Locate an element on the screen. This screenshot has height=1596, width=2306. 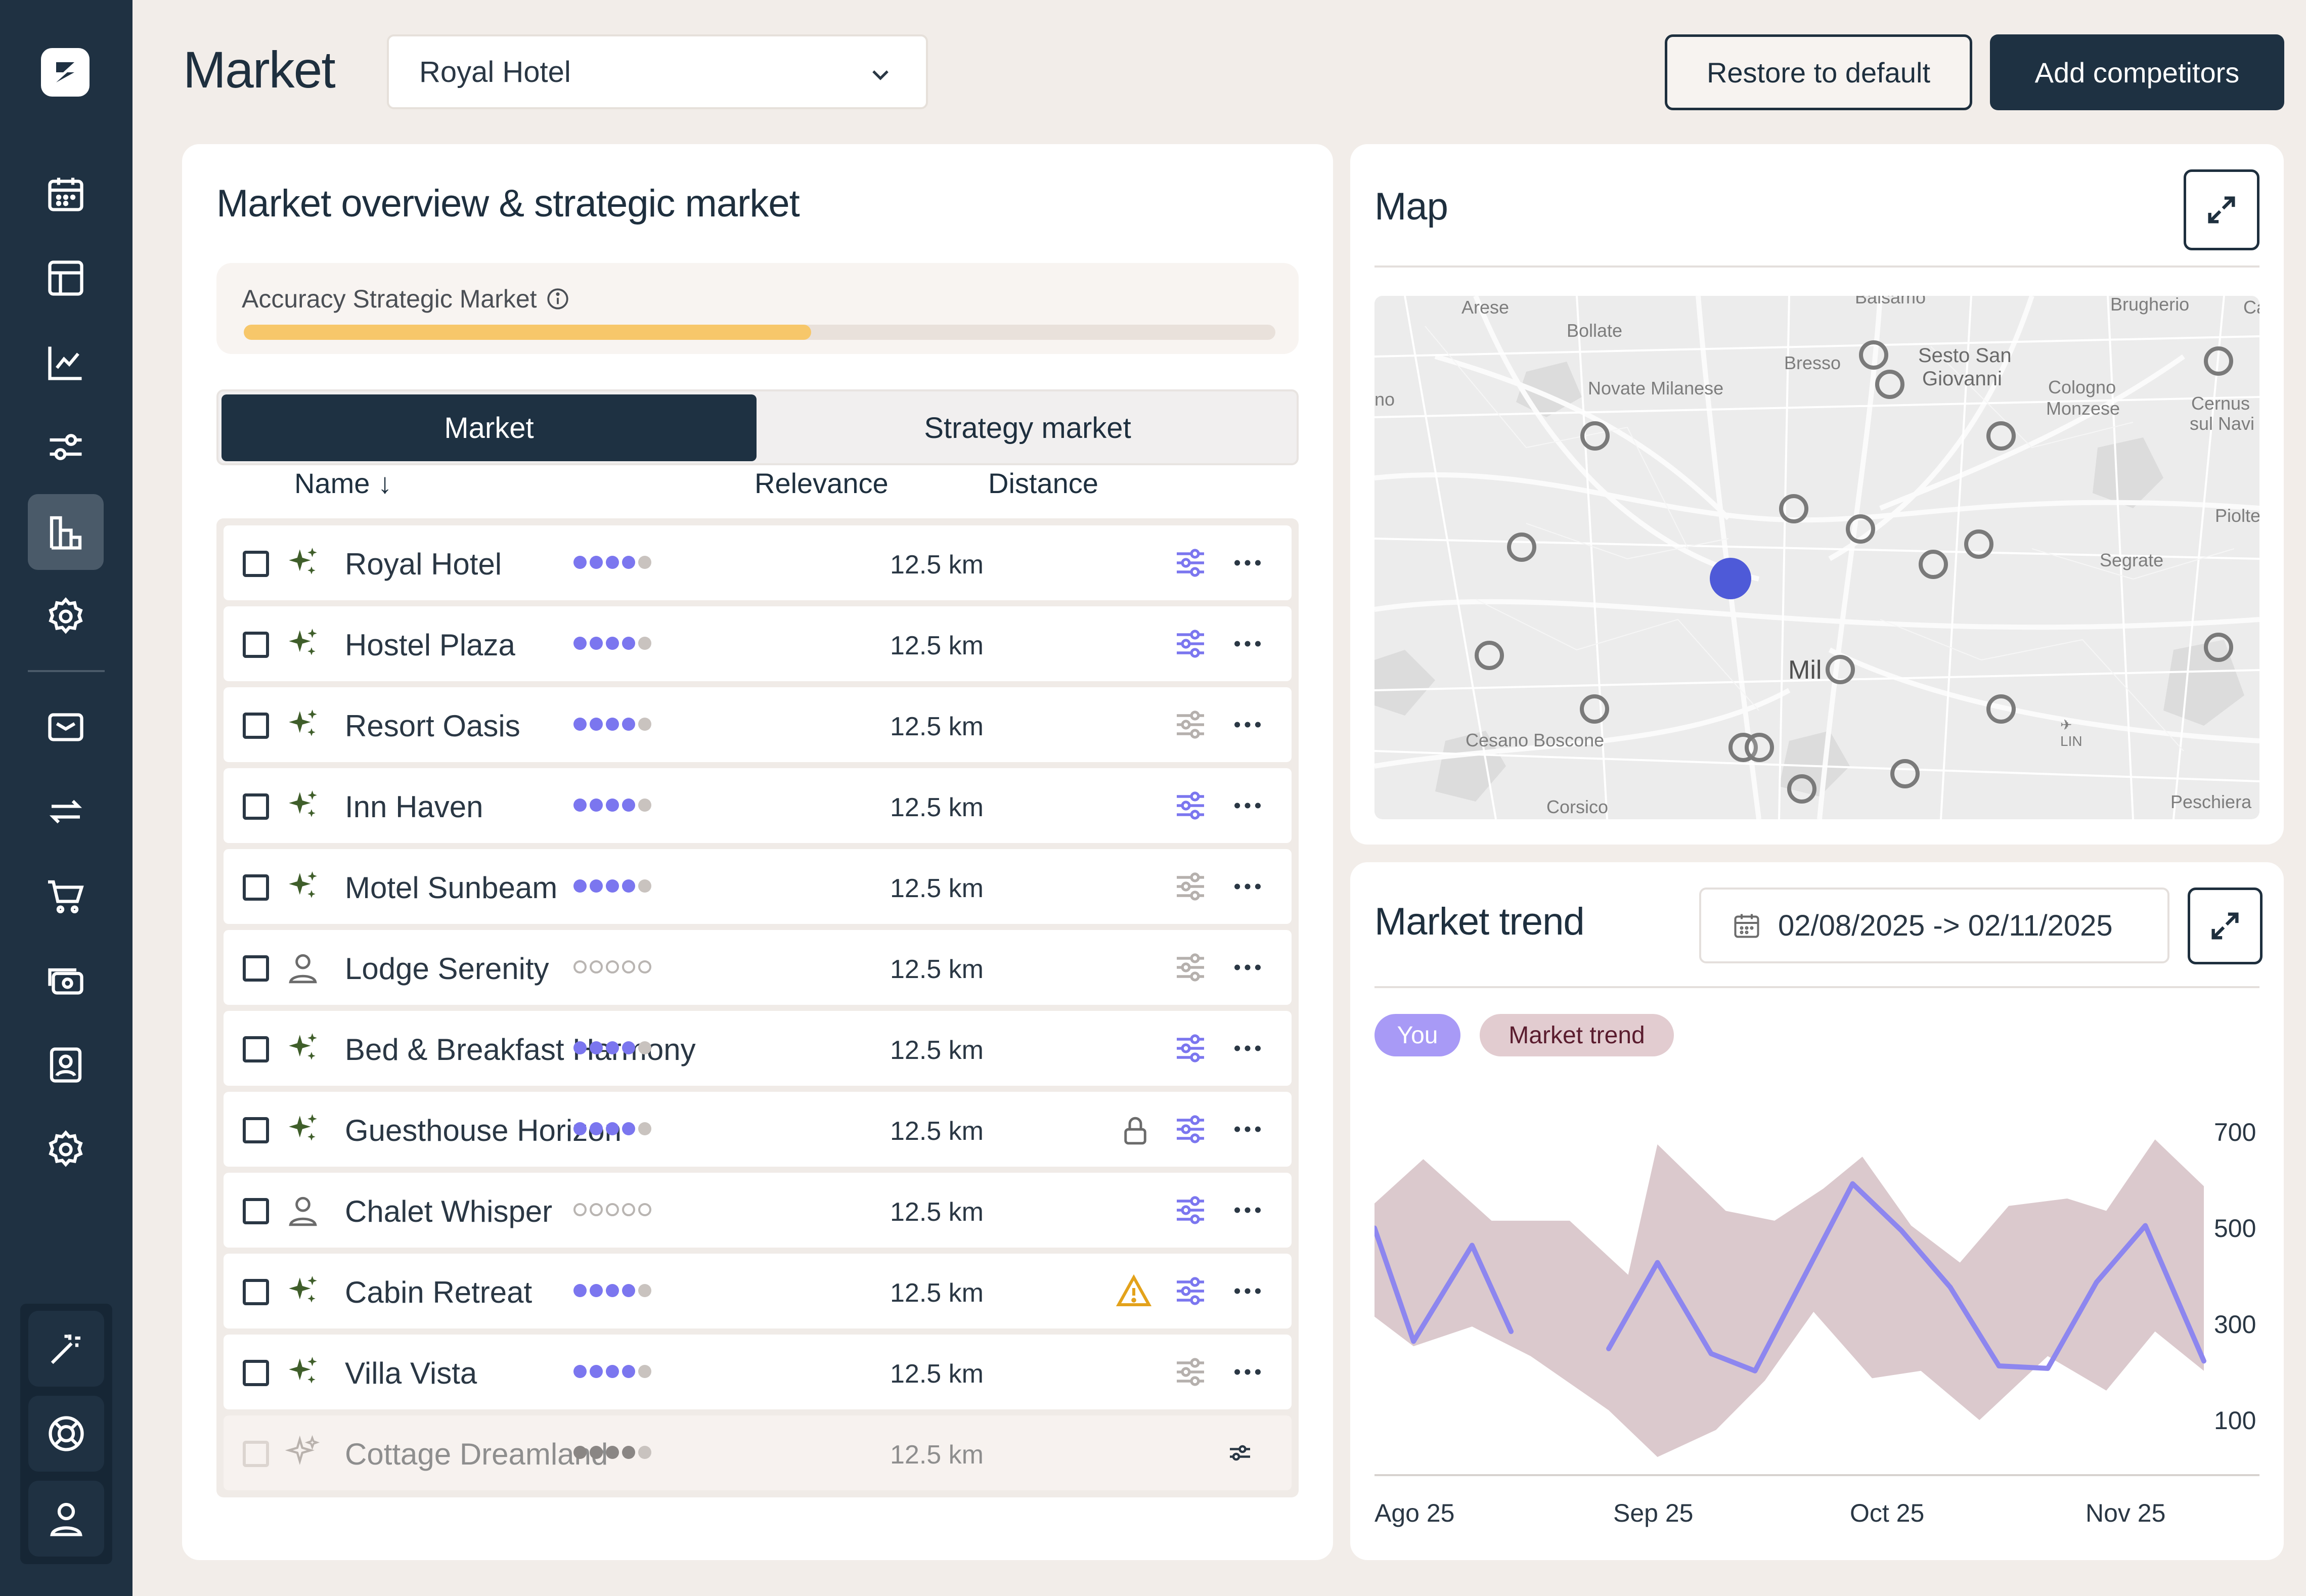
table-row: Royal Hotel 12.5 km is located at coordinates (758, 562).